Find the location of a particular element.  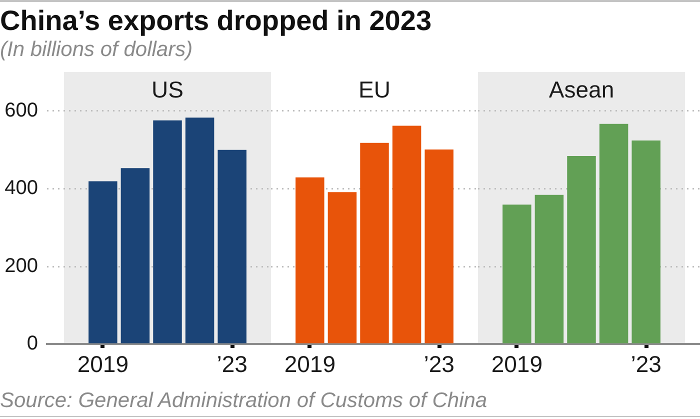

y-tick-label: 400 is located at coordinates (21, 188).